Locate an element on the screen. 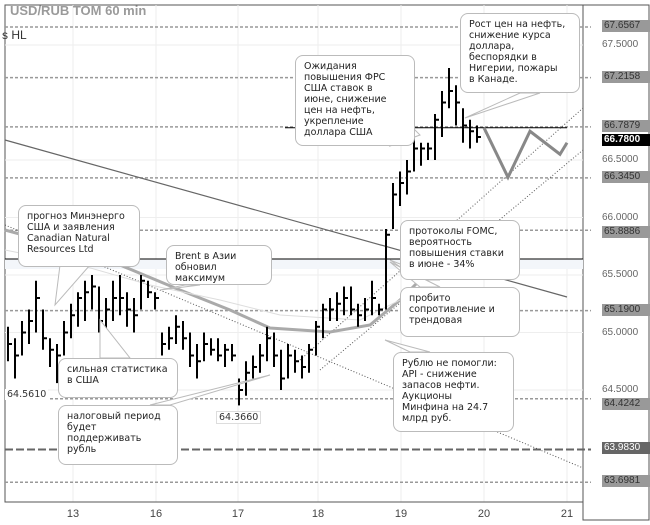 The image size is (650, 525). x-tick-label: 20 is located at coordinates (484, 514).